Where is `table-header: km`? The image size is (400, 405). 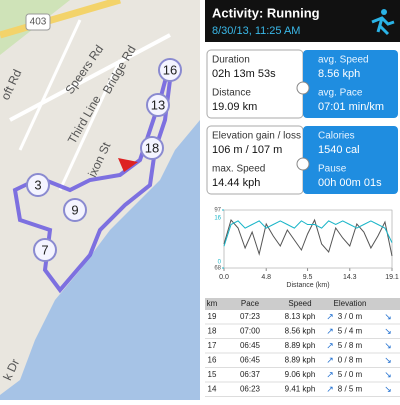
table-header: km is located at coordinates (212, 303).